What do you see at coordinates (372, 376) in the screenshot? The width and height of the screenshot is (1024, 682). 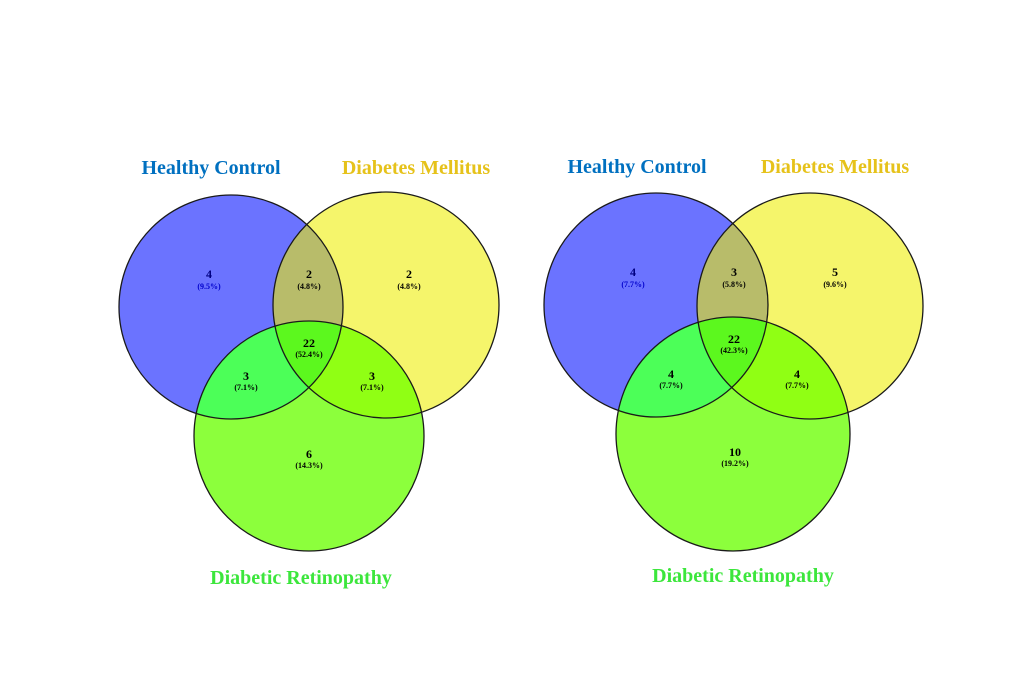 I see `region-dm-dr-count: 3` at bounding box center [372, 376].